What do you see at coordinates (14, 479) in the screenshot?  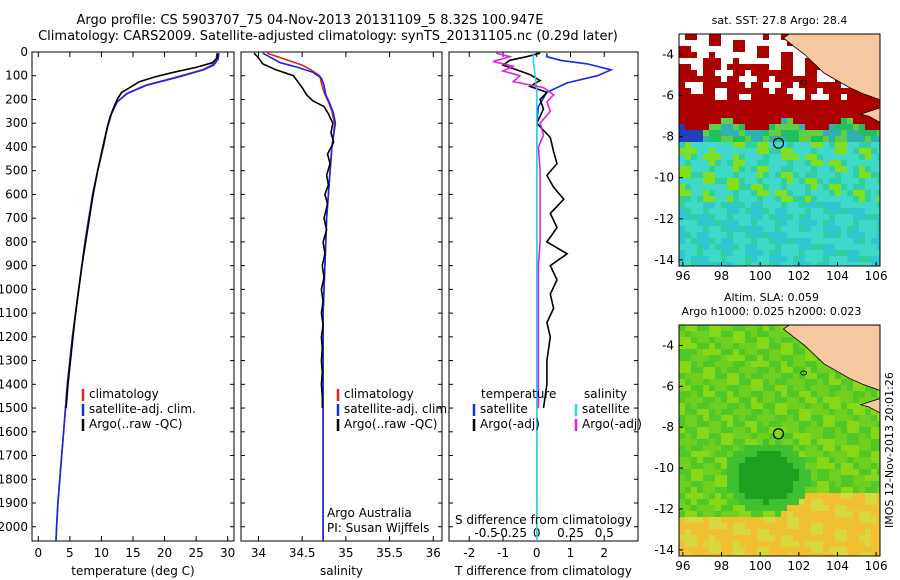 I see `temperature-ytick-label: 1800` at bounding box center [14, 479].